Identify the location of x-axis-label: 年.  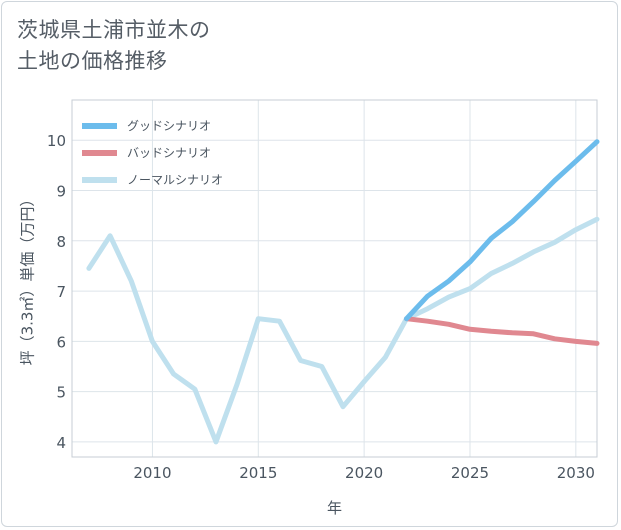
(334, 508).